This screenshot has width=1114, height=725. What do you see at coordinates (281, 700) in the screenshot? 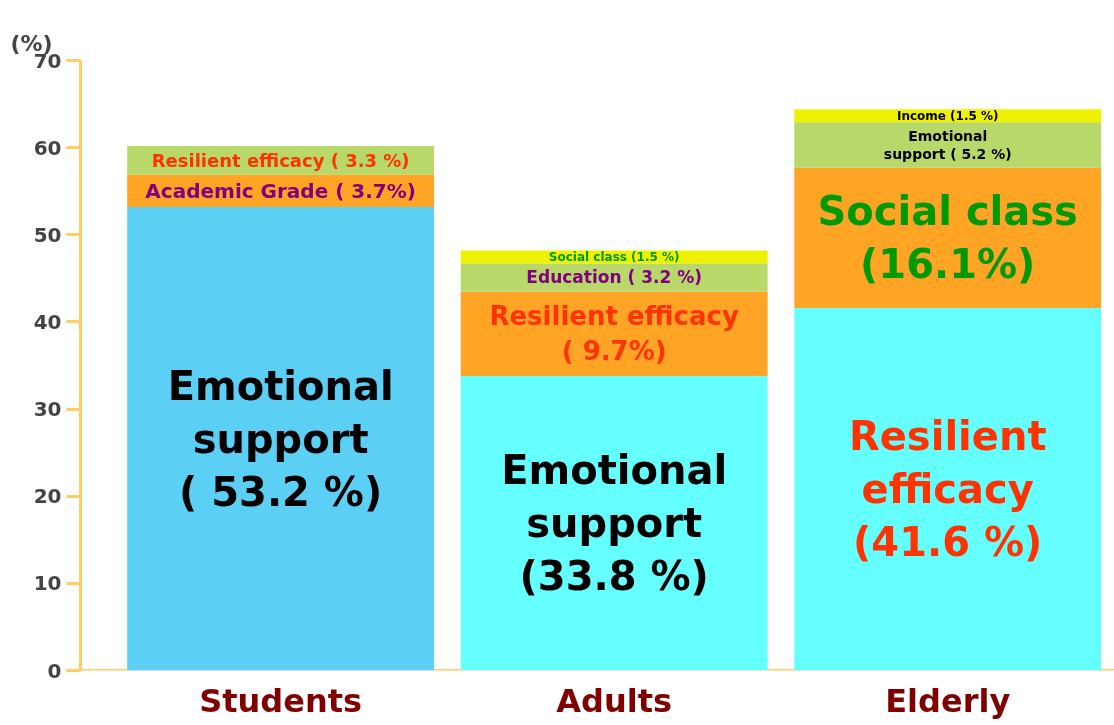
I see `x-tick-label: Students` at bounding box center [281, 700].